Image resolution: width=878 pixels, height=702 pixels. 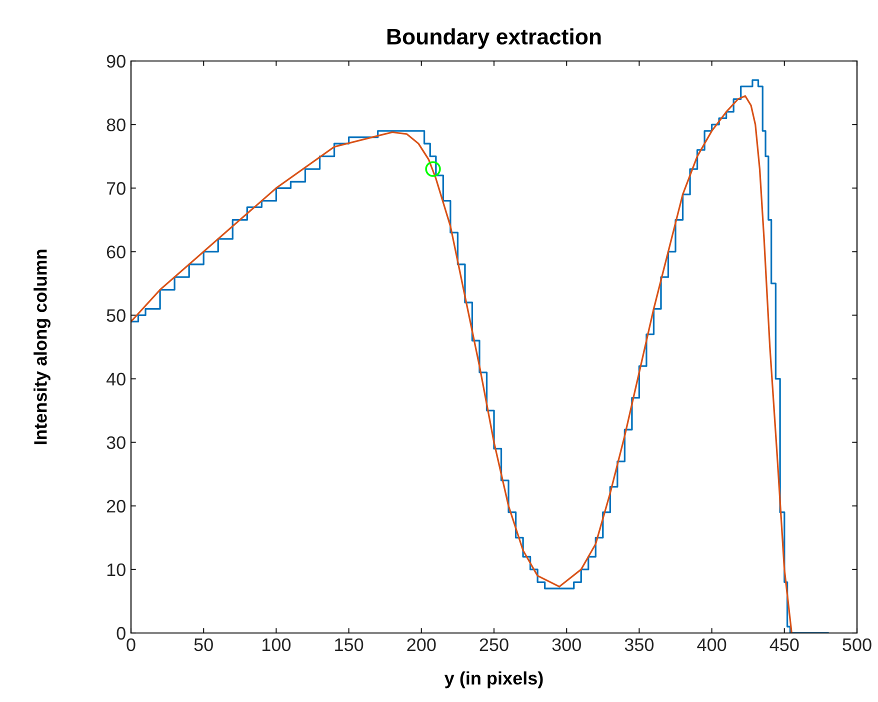 What do you see at coordinates (493, 679) in the screenshot?
I see `x-axis-title: y (in pixels)` at bounding box center [493, 679].